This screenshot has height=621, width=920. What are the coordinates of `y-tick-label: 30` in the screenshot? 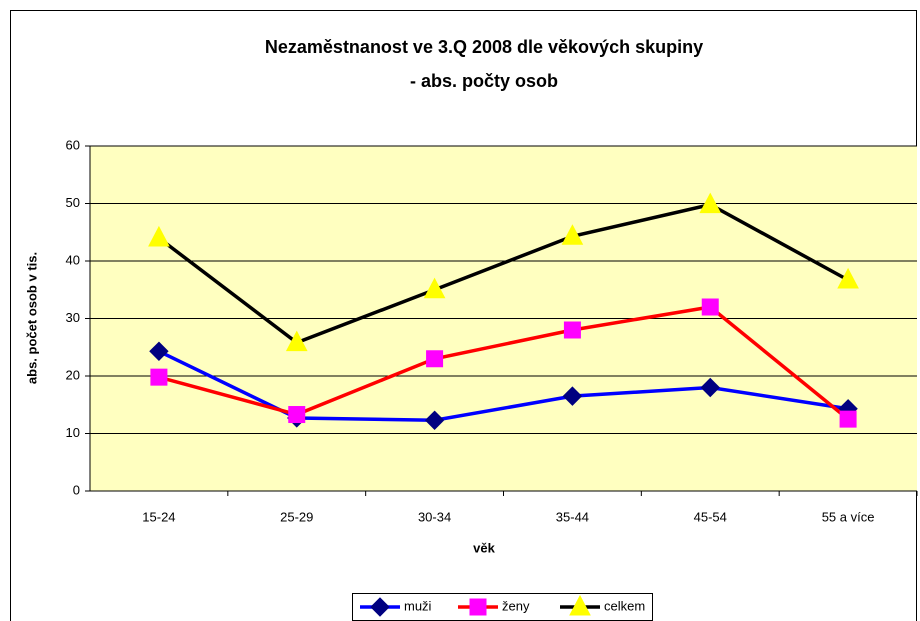 It's located at (73, 317).